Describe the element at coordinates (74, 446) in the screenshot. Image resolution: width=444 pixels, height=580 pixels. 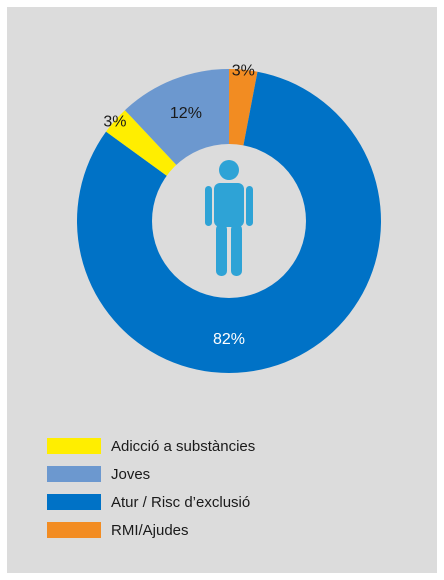
I see `legend-swatch-adiccio` at that location.